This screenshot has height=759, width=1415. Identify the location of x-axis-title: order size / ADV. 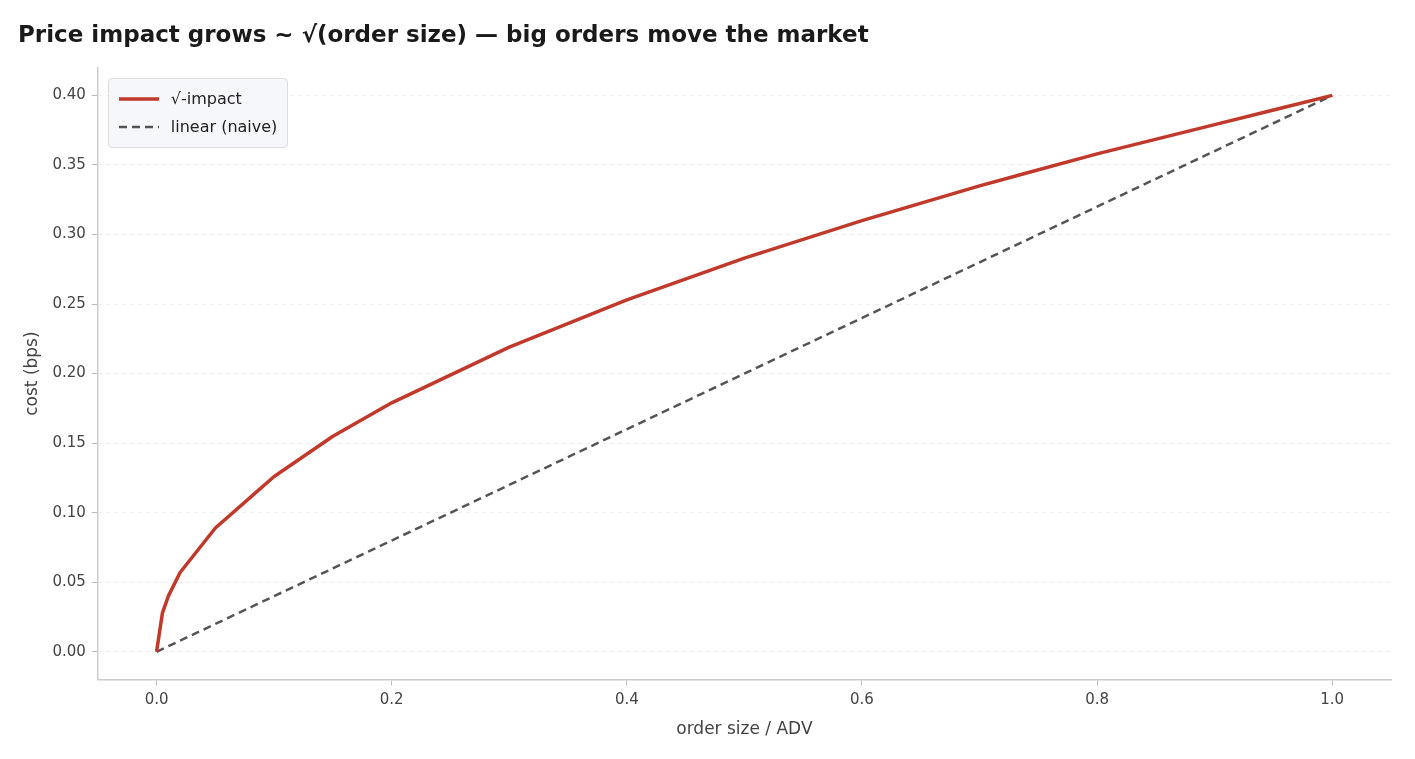
(744, 728).